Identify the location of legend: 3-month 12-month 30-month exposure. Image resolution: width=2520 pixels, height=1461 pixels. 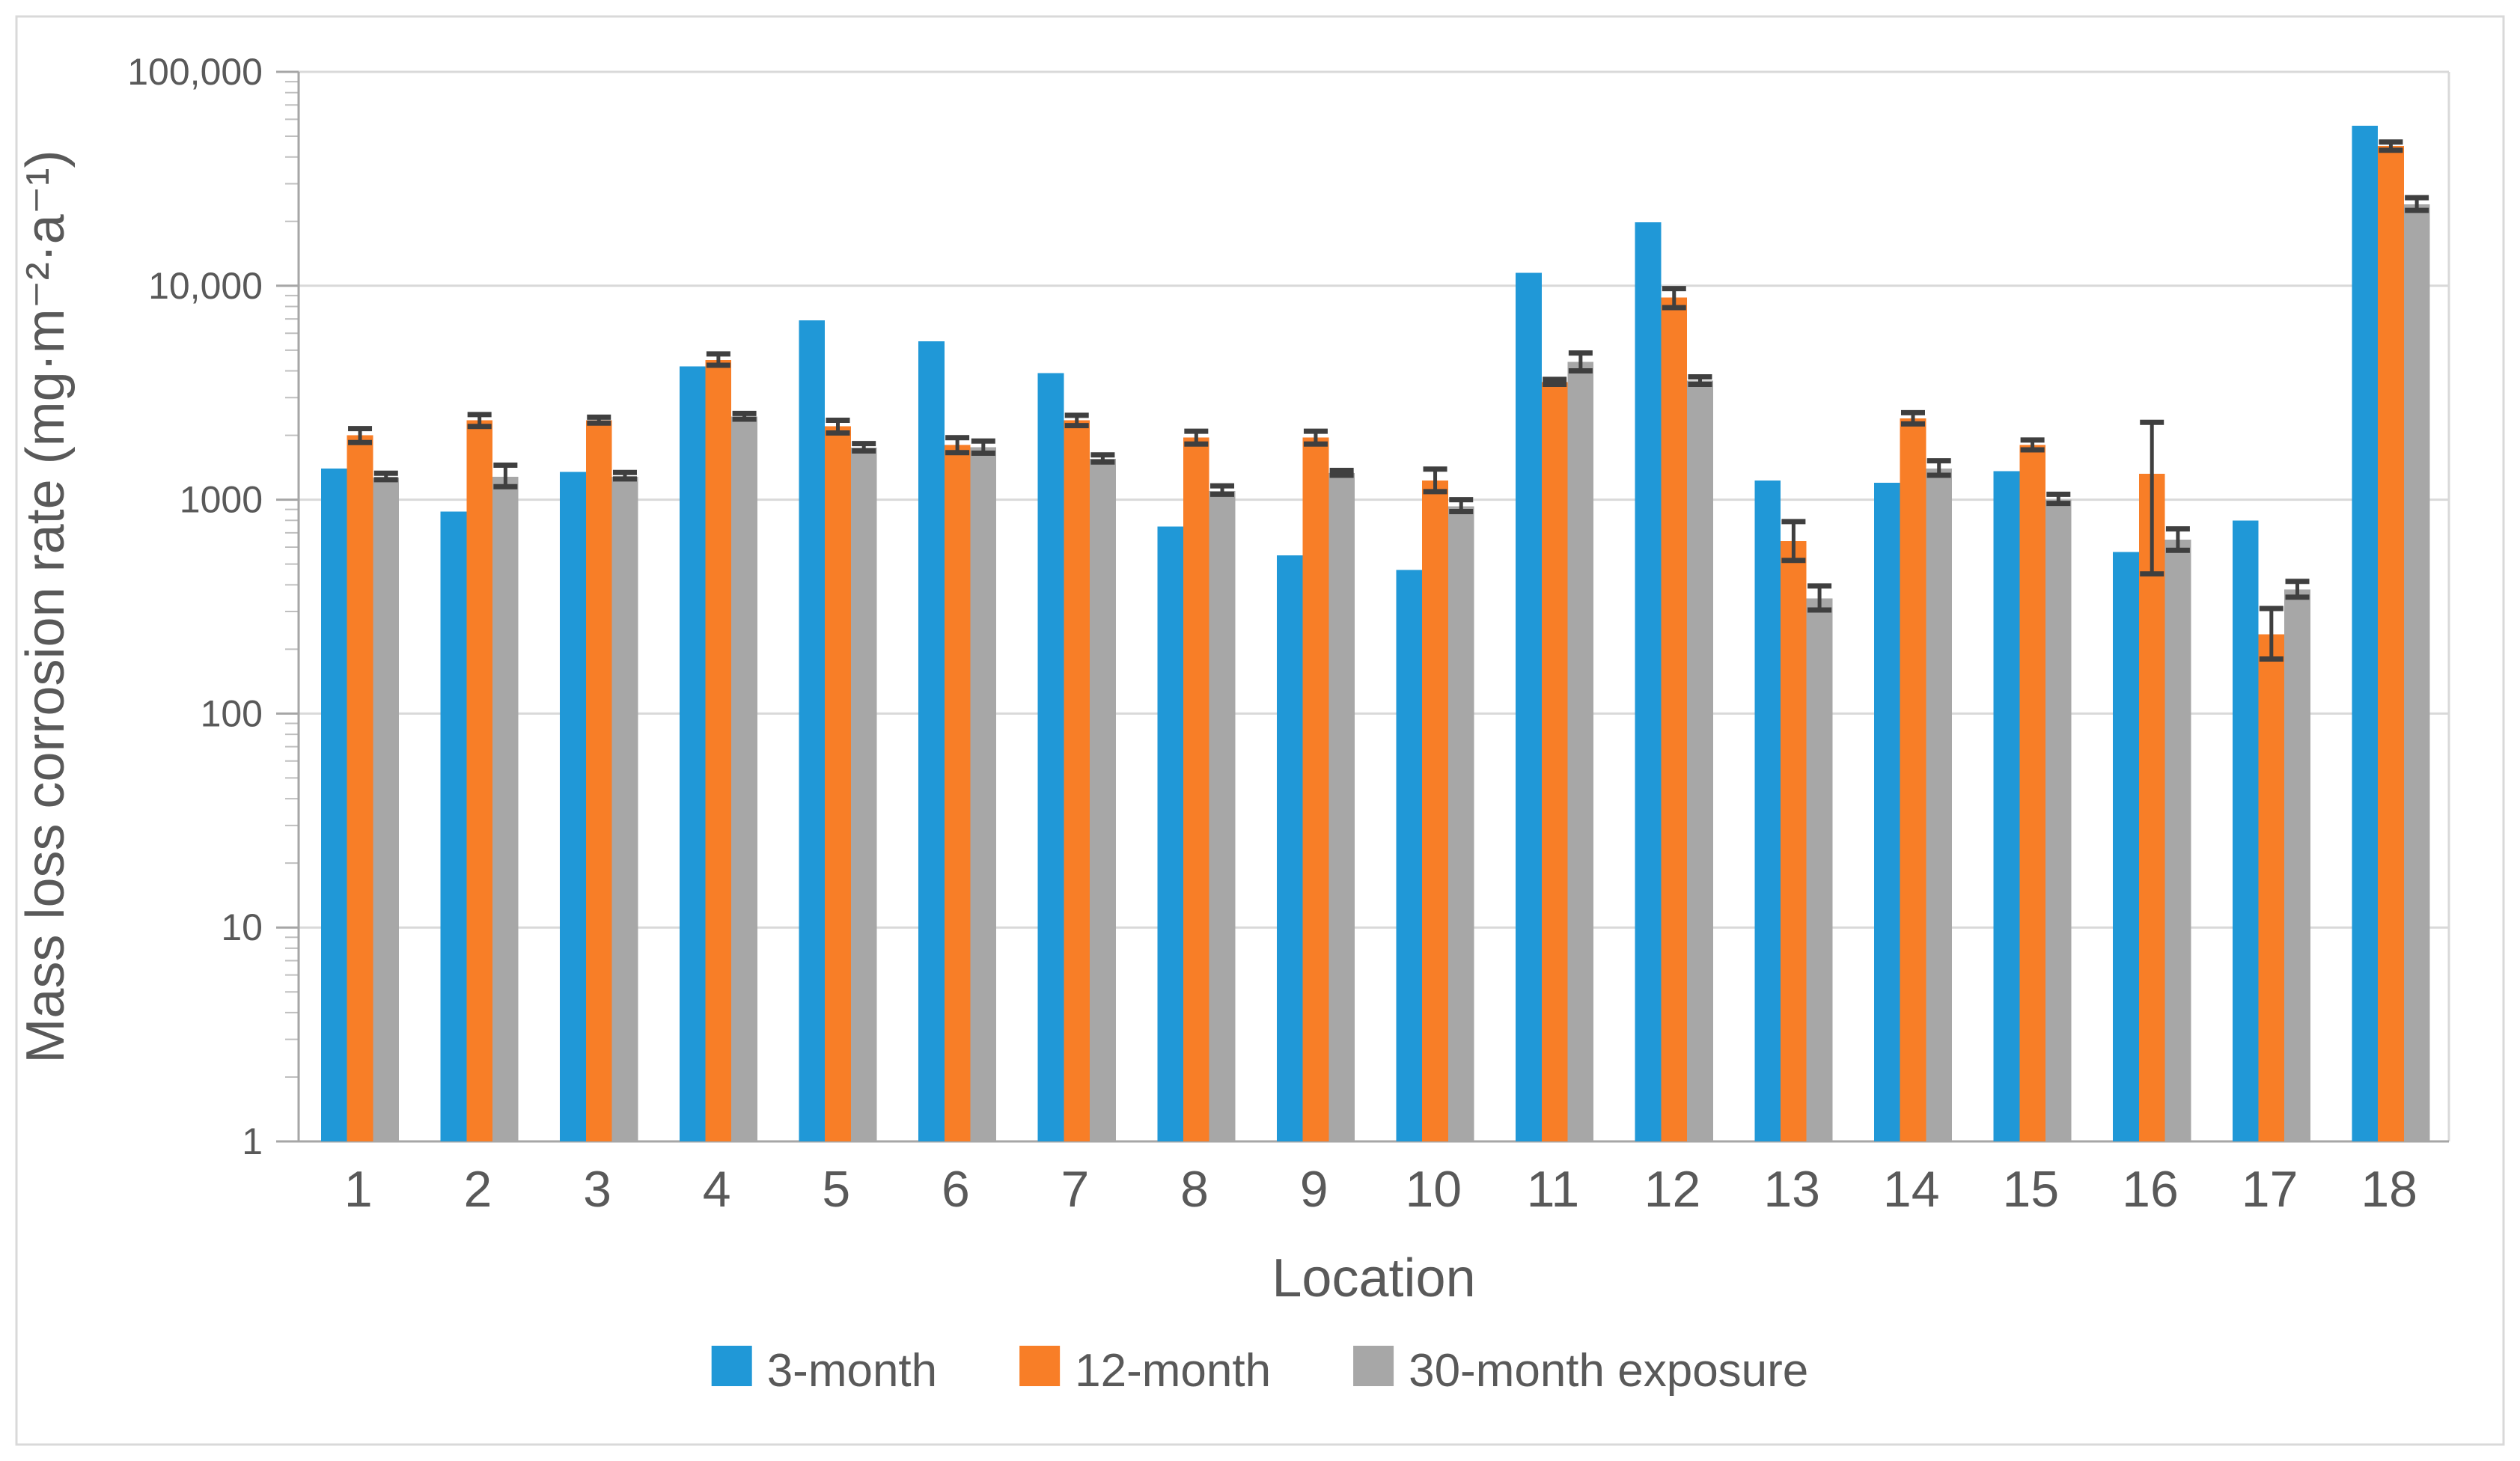
(1259, 1371).